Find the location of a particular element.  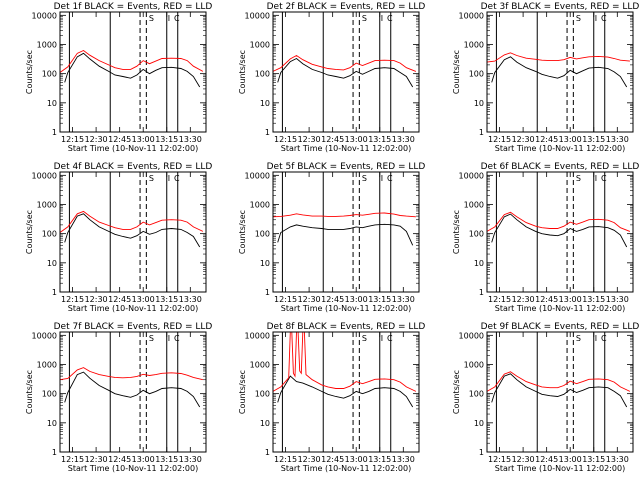

chart-title: Det 3f BLACK = Events, RED = LLD is located at coordinates (560, 7).